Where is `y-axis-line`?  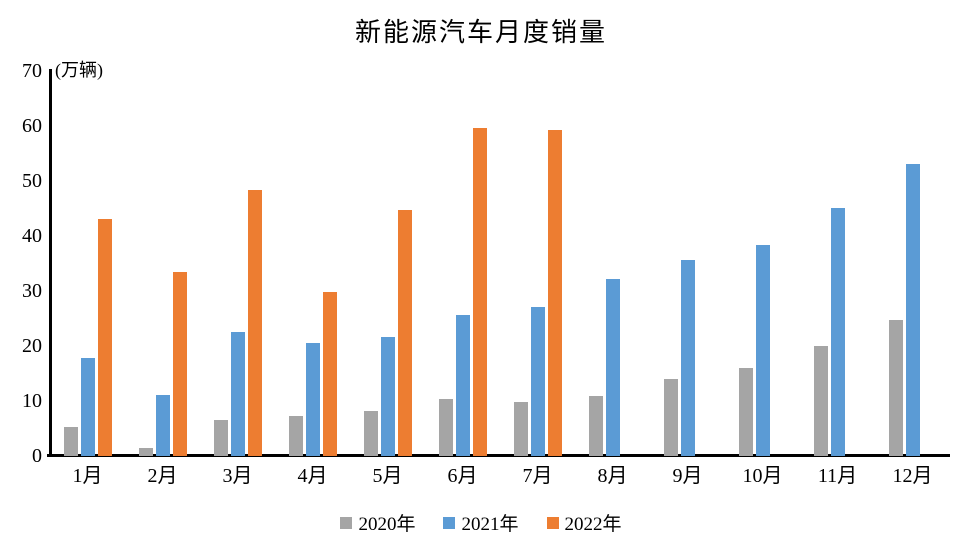
y-axis-line is located at coordinates (50, 263).